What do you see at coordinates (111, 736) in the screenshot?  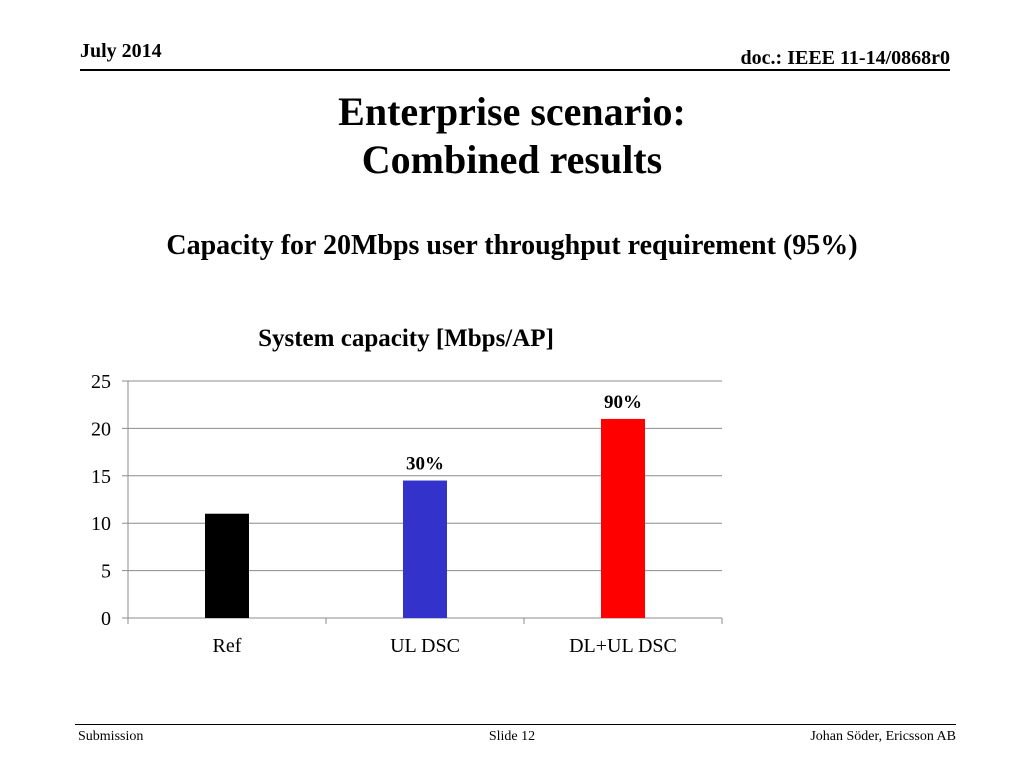 I see `footer-submission: Submission` at bounding box center [111, 736].